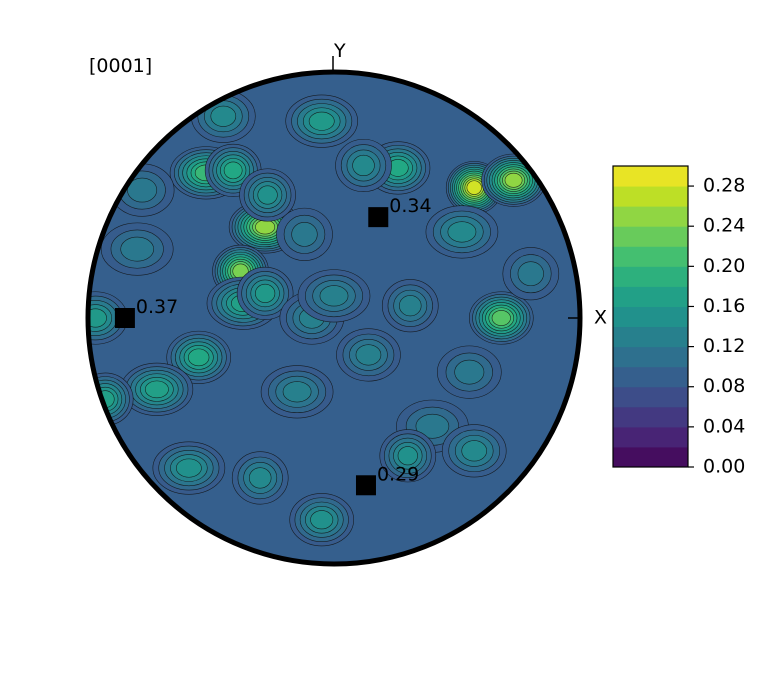 The width and height of the screenshot is (769, 674). I want to click on x-axis-label: X, so click(600, 318).